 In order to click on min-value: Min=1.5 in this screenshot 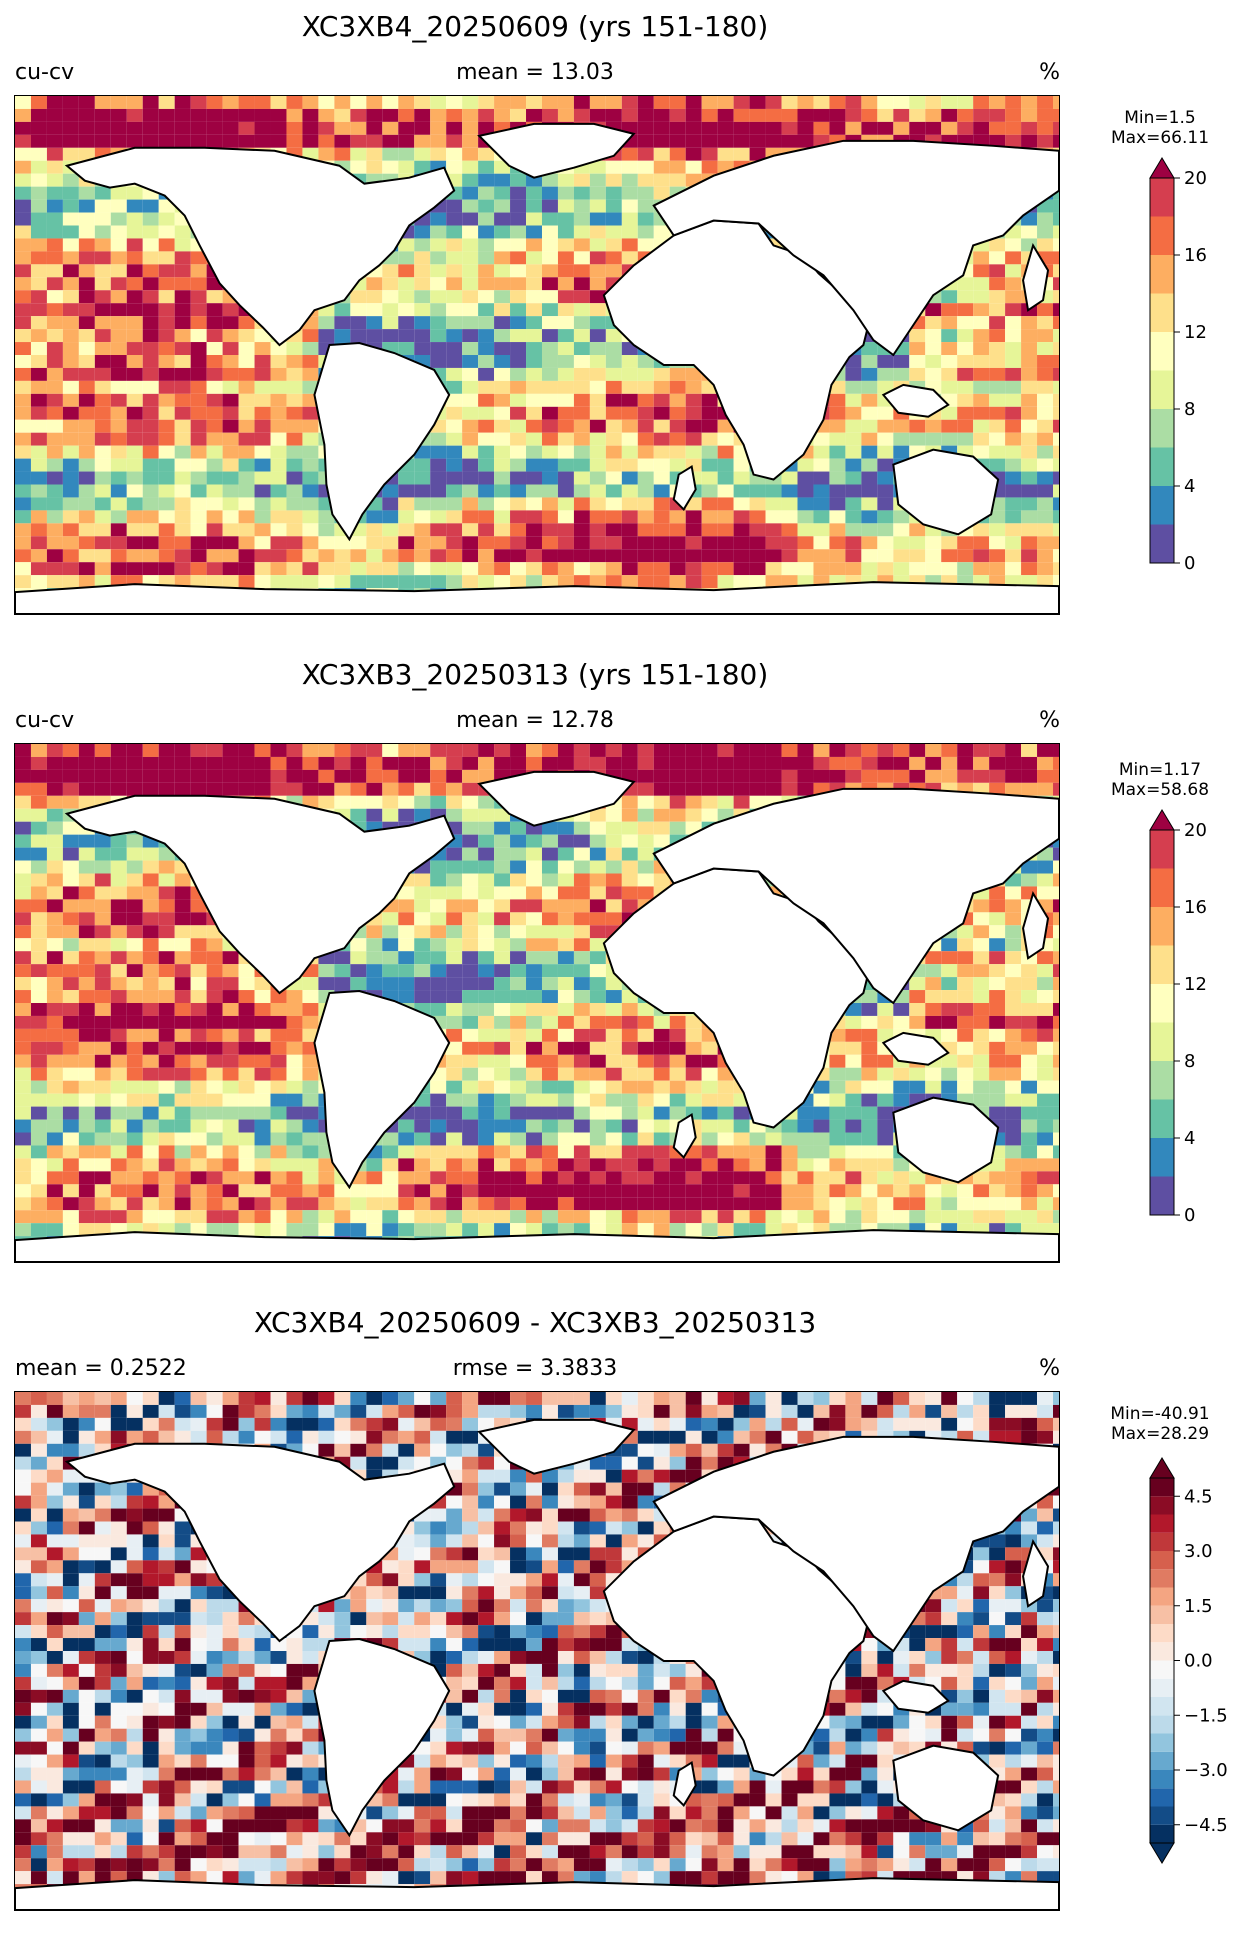, I will do `click(1160, 118)`.